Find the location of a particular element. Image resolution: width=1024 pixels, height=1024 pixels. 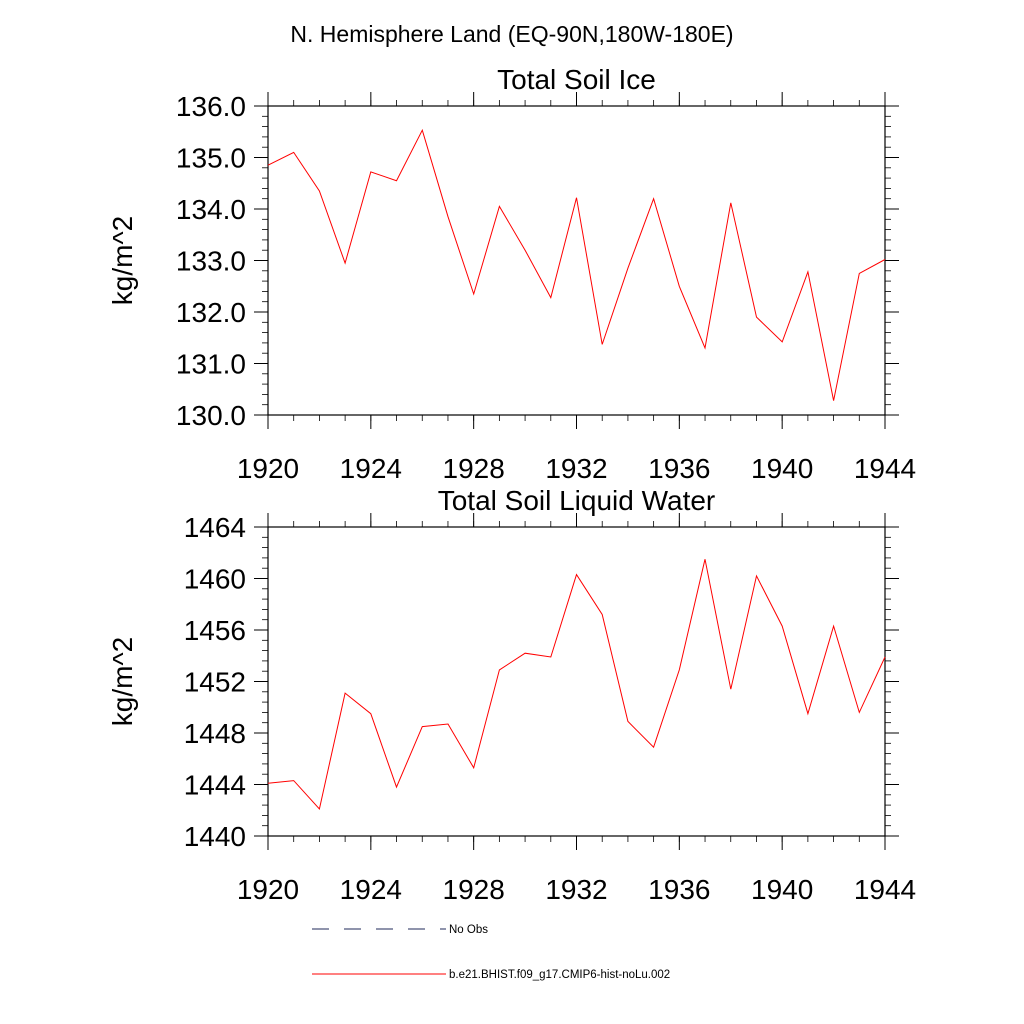

y-tick-label: 135.0 is located at coordinates (211, 158).